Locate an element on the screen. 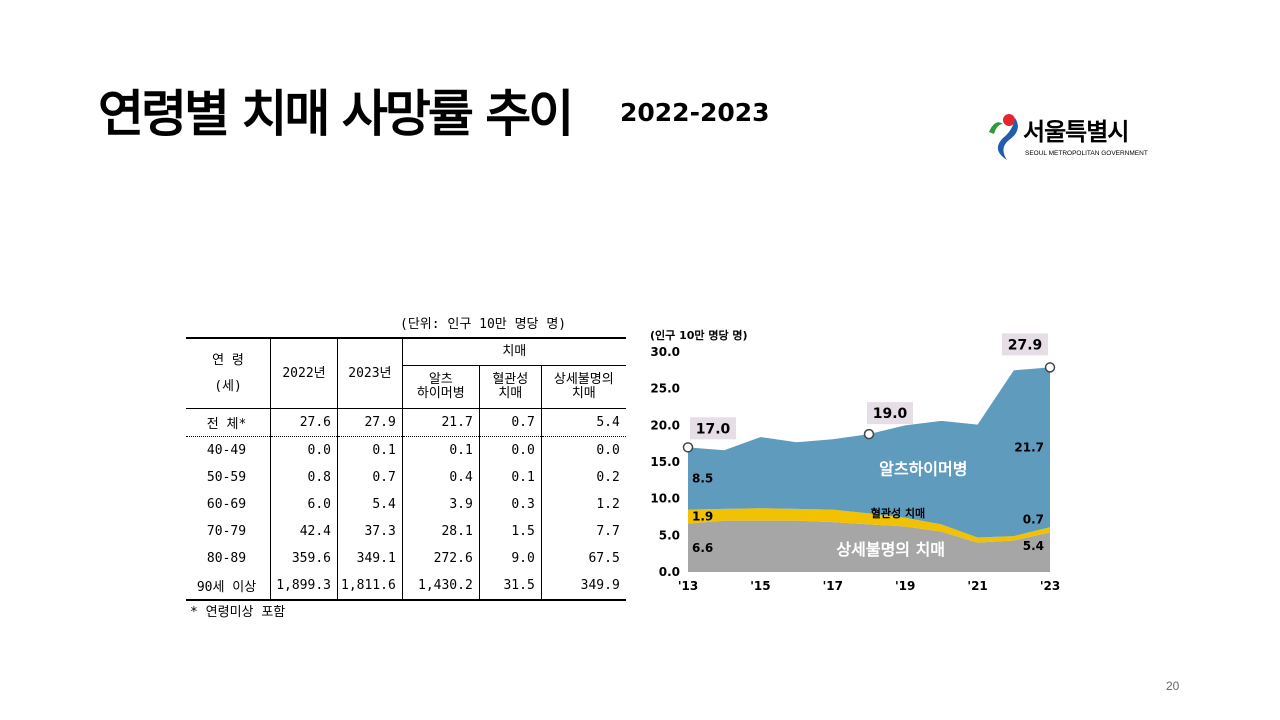 The image size is (1280, 720). cell-vascular: 31.5 is located at coordinates (510, 586).